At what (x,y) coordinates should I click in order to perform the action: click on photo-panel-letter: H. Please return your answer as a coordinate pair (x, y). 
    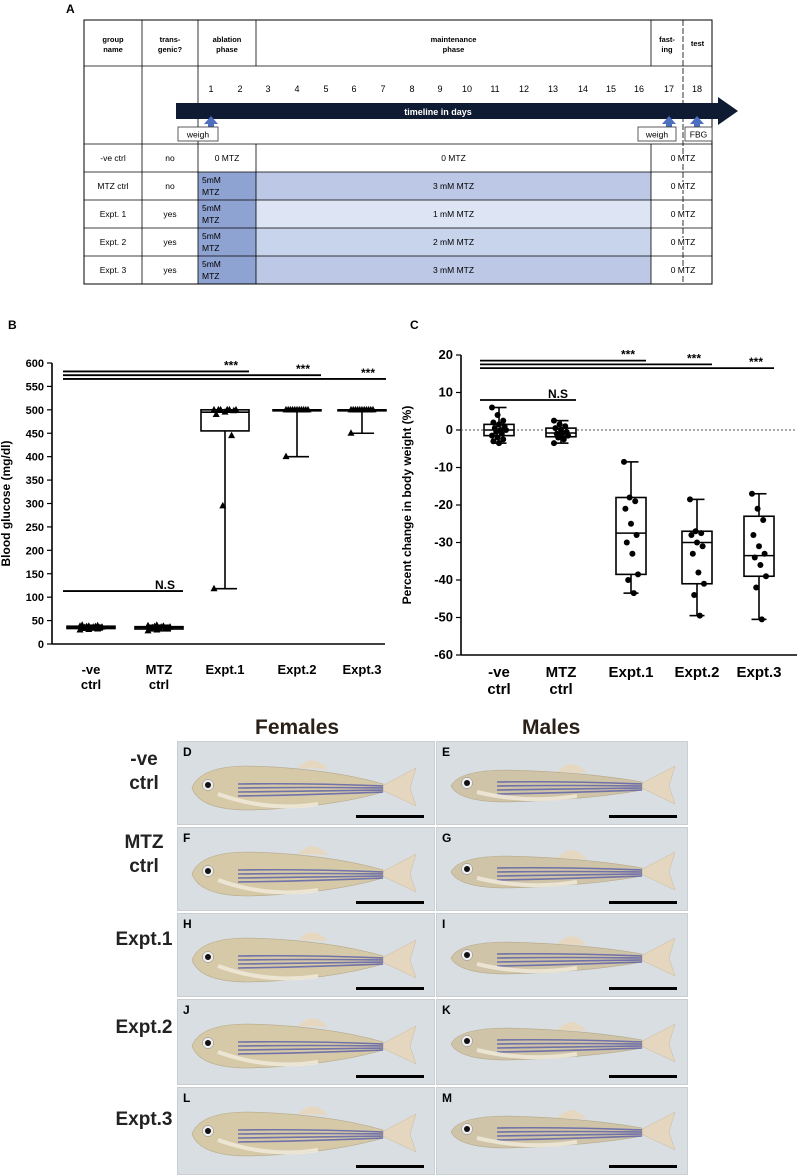
    Looking at the image, I should click on (187, 924).